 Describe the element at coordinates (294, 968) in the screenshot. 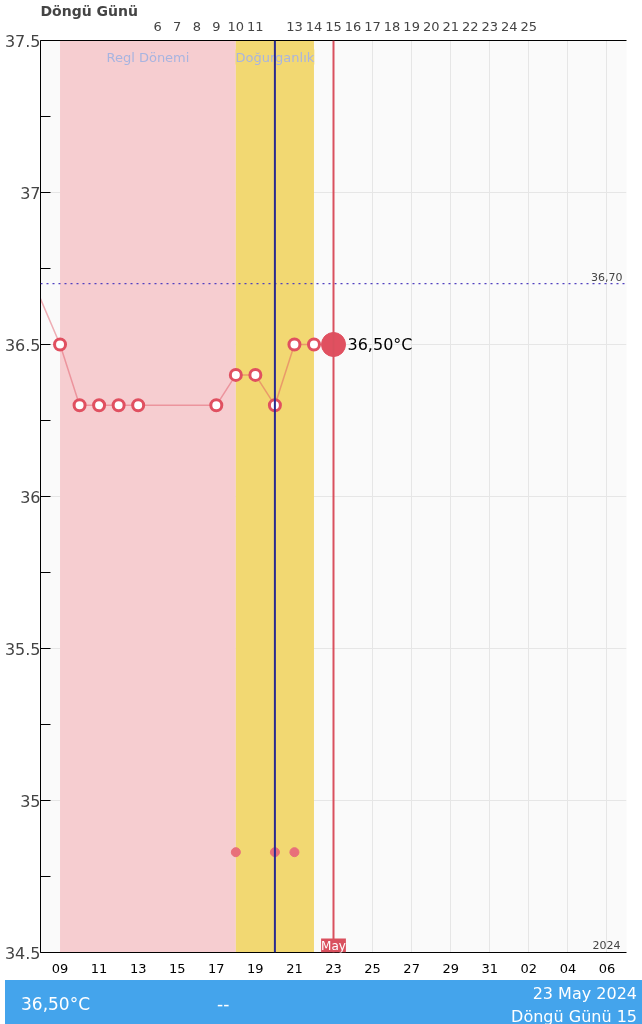

I see `x-tick-label: 21` at that location.